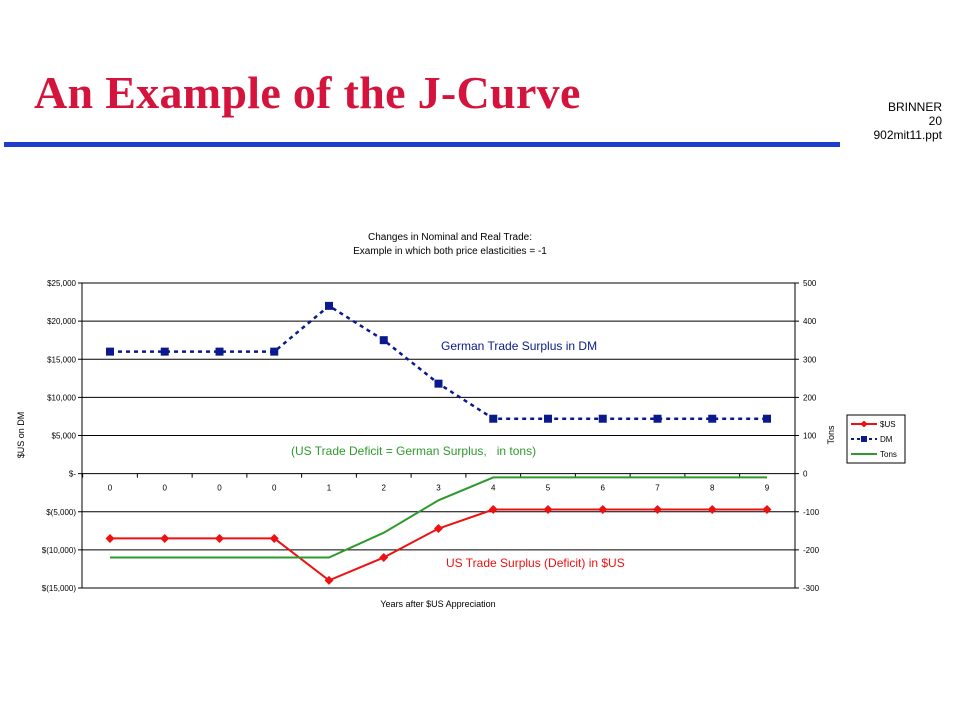 This screenshot has height=720, width=960. I want to click on series-line-usd, so click(438, 545).